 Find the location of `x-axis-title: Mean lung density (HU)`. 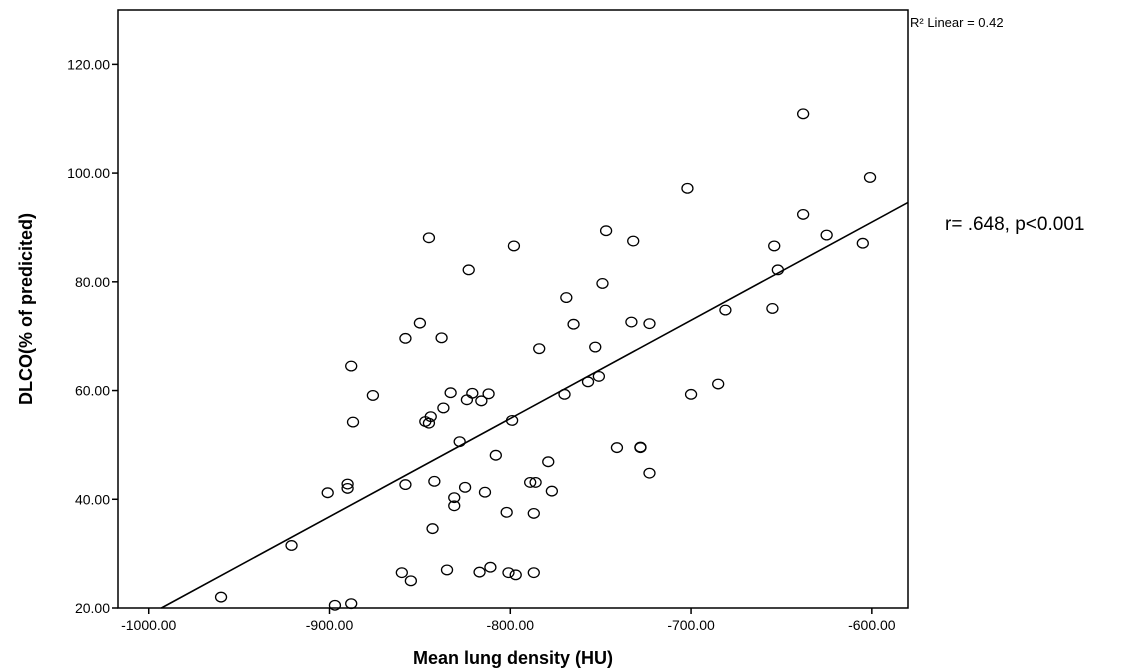

x-axis-title: Mean lung density (HU) is located at coordinates (513, 658).